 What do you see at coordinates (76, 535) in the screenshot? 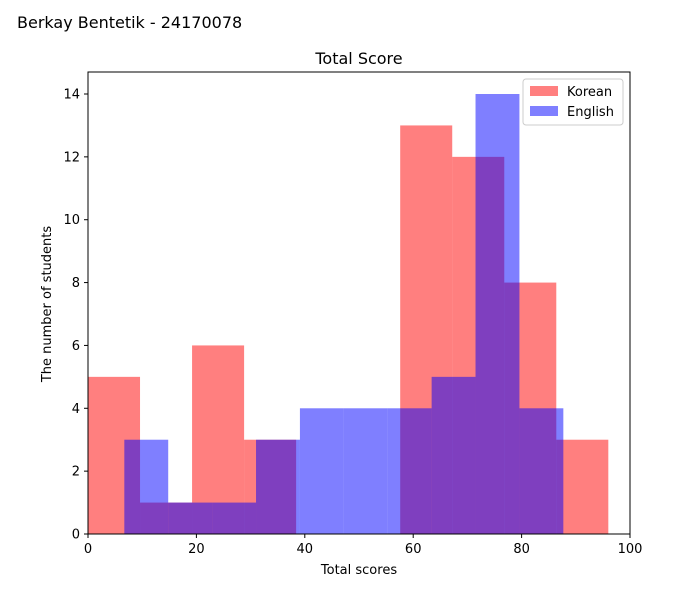
I see `y-tick-label: 0` at bounding box center [76, 535].